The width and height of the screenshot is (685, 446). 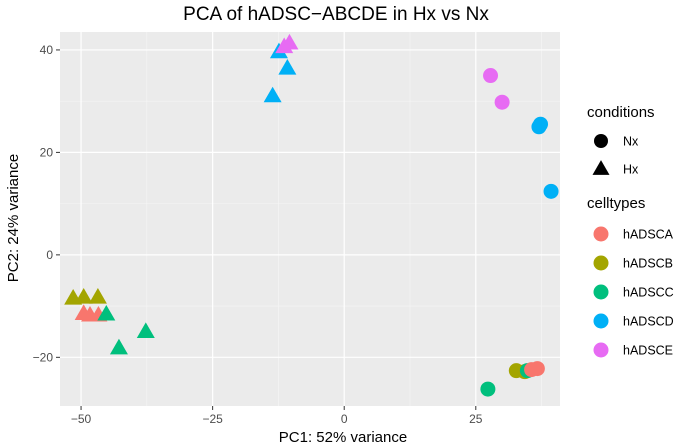 What do you see at coordinates (488, 389) in the screenshot?
I see `point-hadscc-nx` at bounding box center [488, 389].